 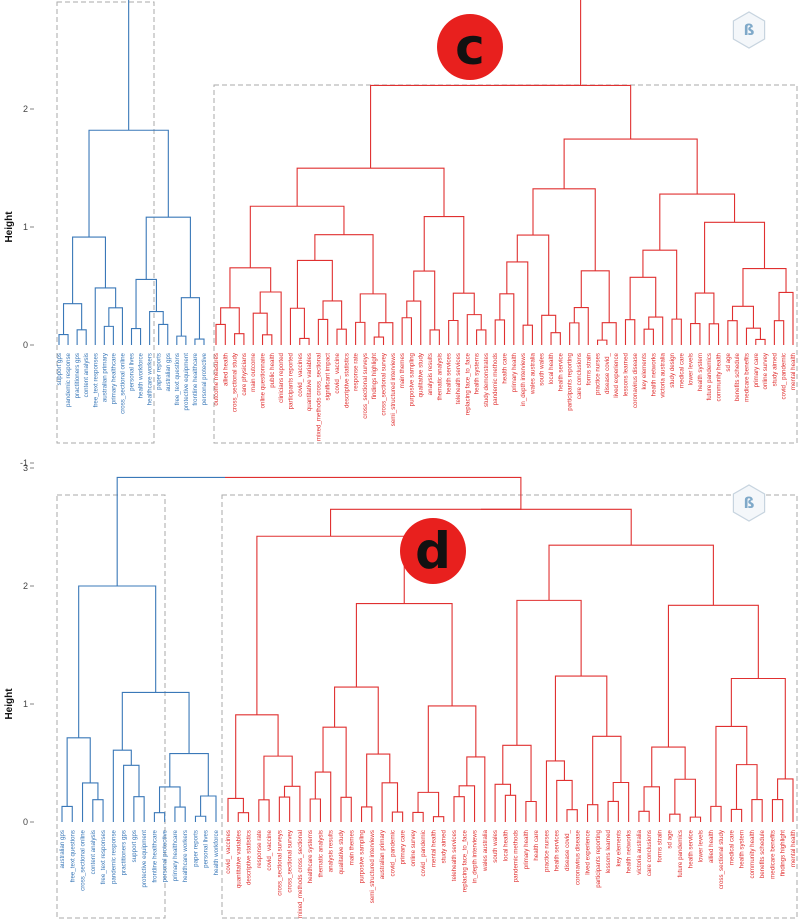 I want to click on leaf-label: support gps, so click(x=59, y=369).